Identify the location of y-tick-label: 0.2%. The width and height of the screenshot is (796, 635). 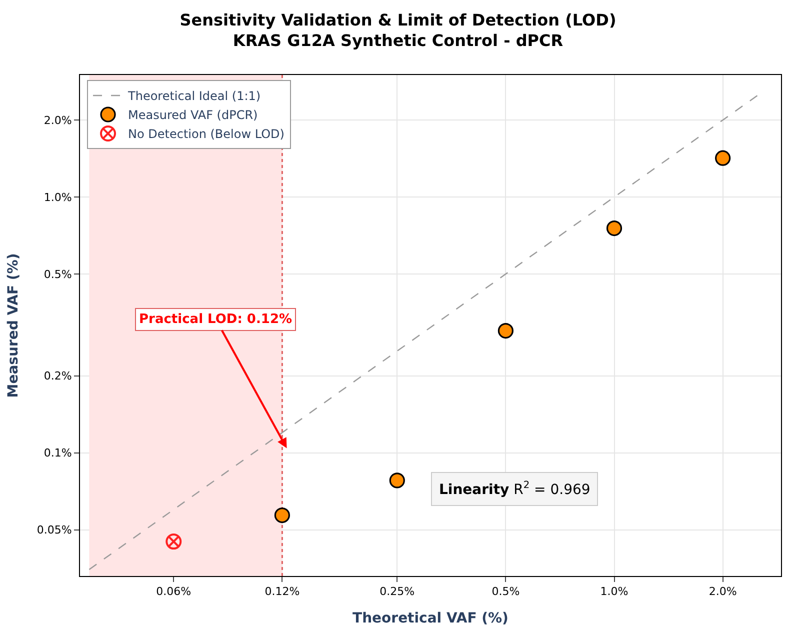
(58, 376).